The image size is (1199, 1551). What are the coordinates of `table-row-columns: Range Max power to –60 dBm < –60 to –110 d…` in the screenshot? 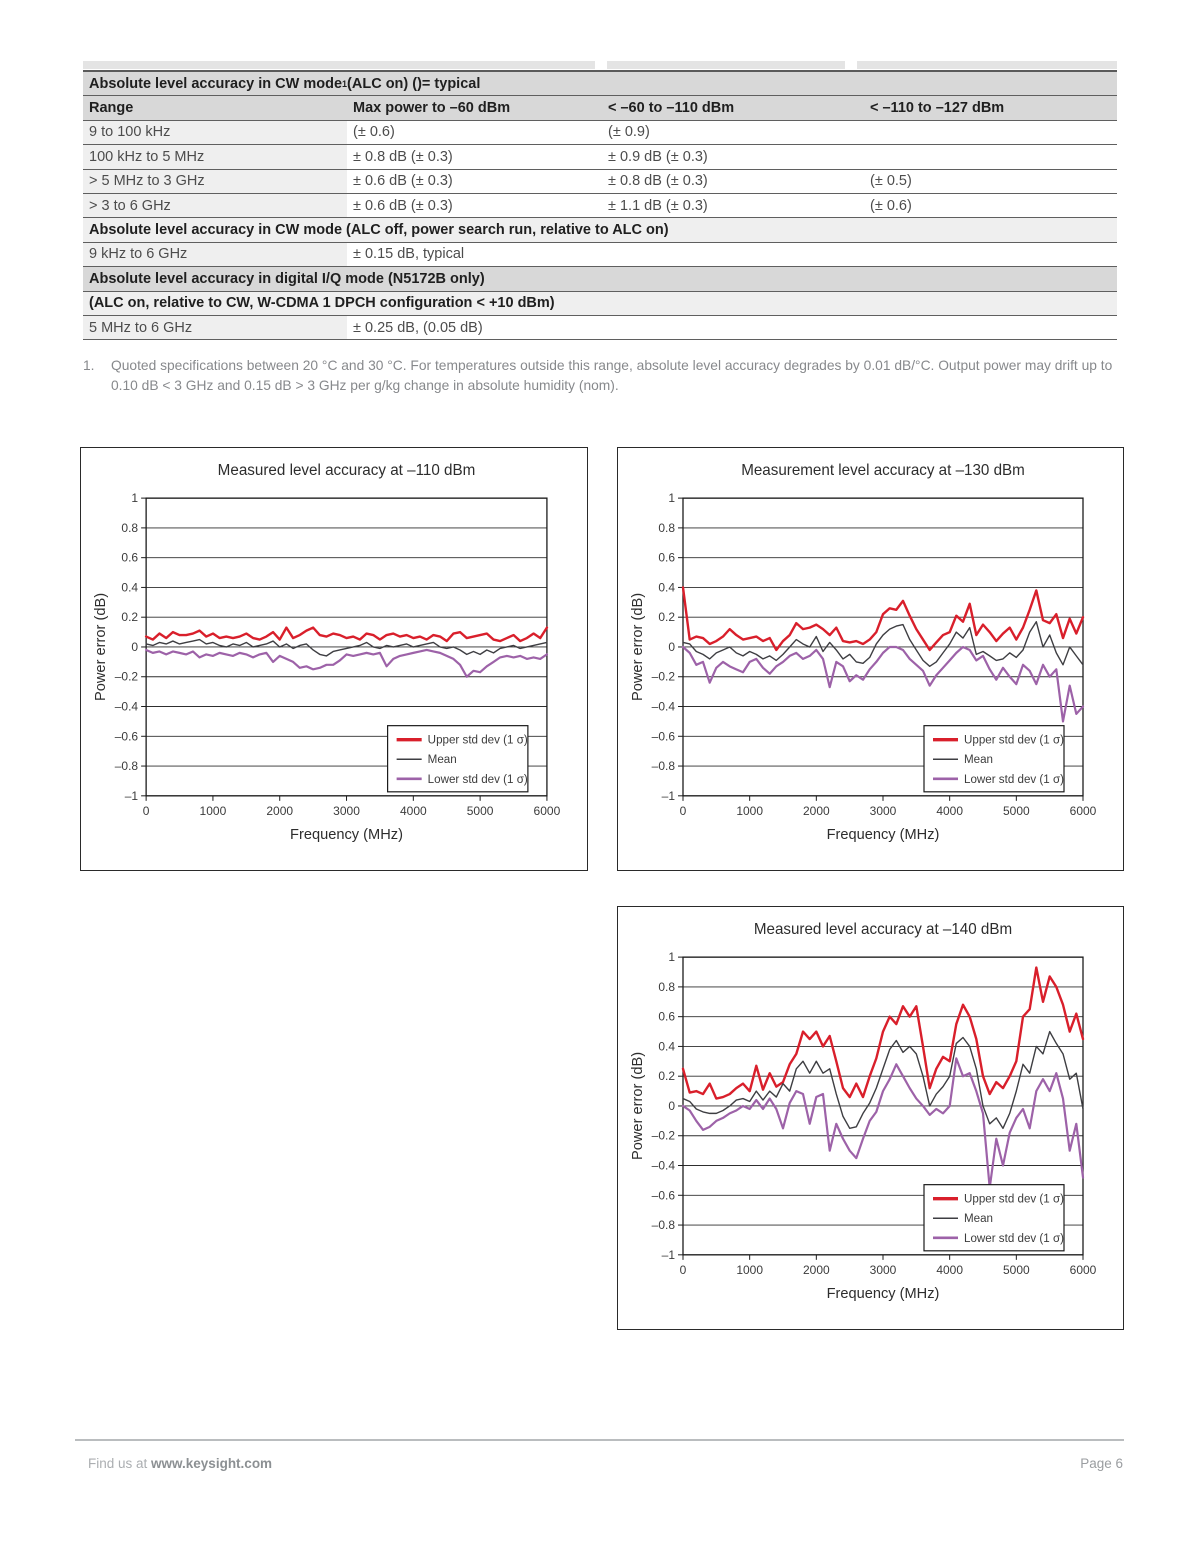 It's located at (600, 108).